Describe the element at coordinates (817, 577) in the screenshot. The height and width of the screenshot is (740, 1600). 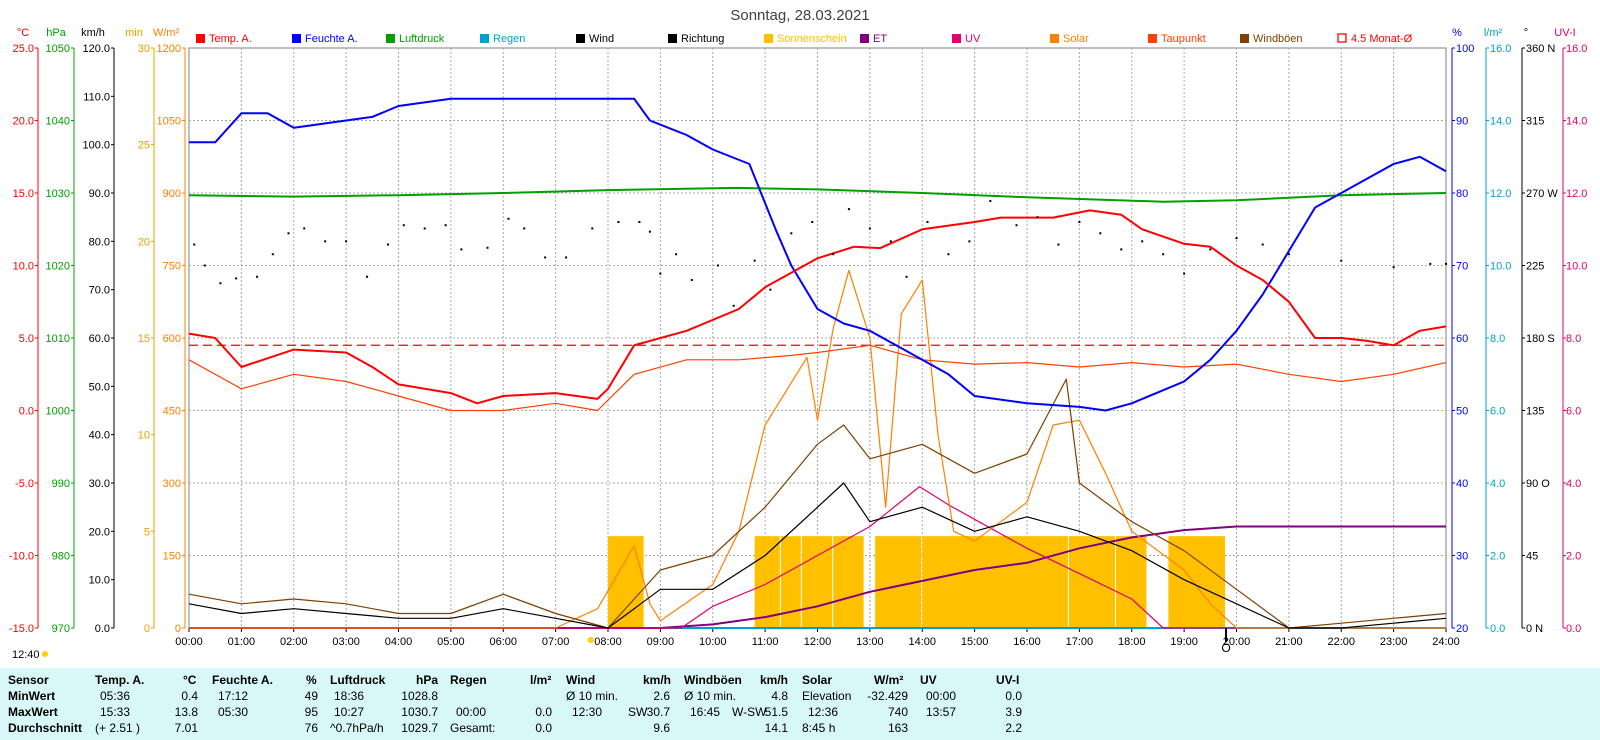
I see `series-et` at that location.